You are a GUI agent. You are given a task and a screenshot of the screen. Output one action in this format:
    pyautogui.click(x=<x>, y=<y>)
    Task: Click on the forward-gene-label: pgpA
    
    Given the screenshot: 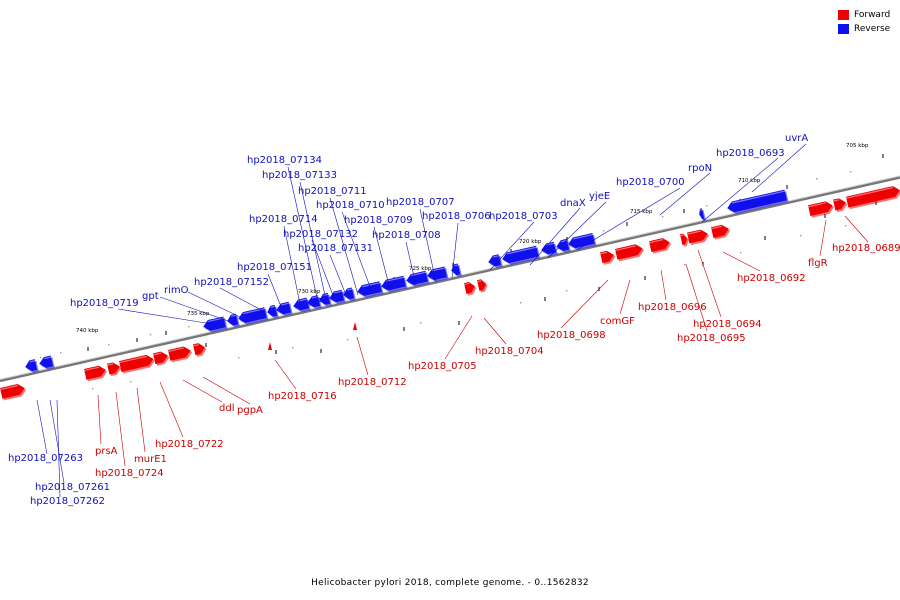 What is the action you would take?
    pyautogui.click(x=250, y=410)
    